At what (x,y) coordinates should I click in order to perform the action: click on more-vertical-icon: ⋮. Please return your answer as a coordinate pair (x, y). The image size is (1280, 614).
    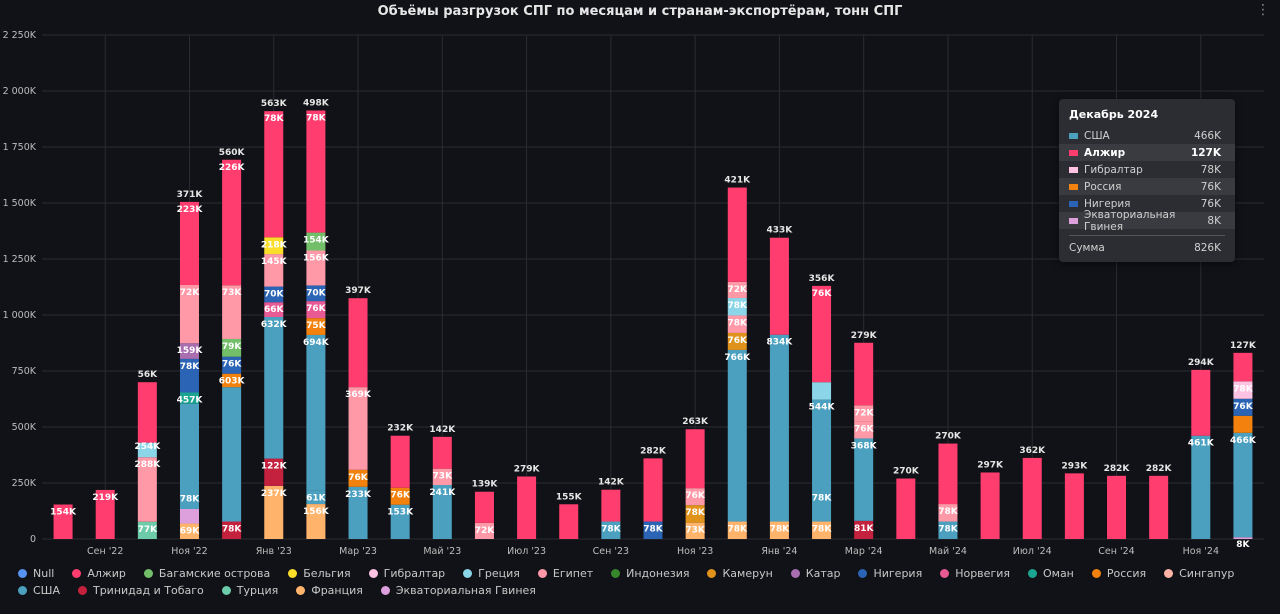
    Looking at the image, I should click on (1263, 10).